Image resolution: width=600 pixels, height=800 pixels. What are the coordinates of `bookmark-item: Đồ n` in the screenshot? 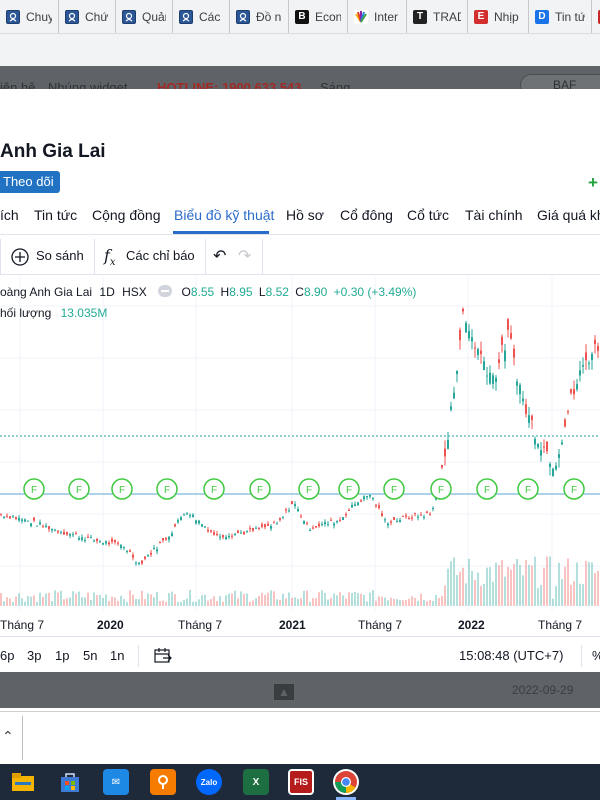 It's located at (259, 16).